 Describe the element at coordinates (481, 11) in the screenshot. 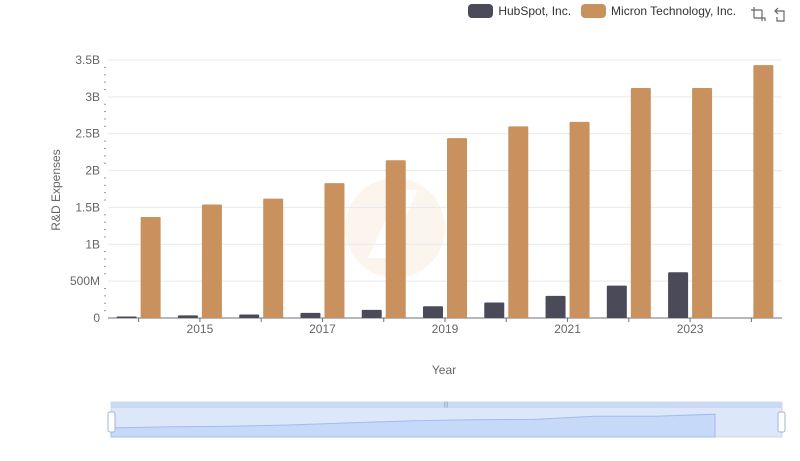

I see `legend-swatch-hubspot` at that location.